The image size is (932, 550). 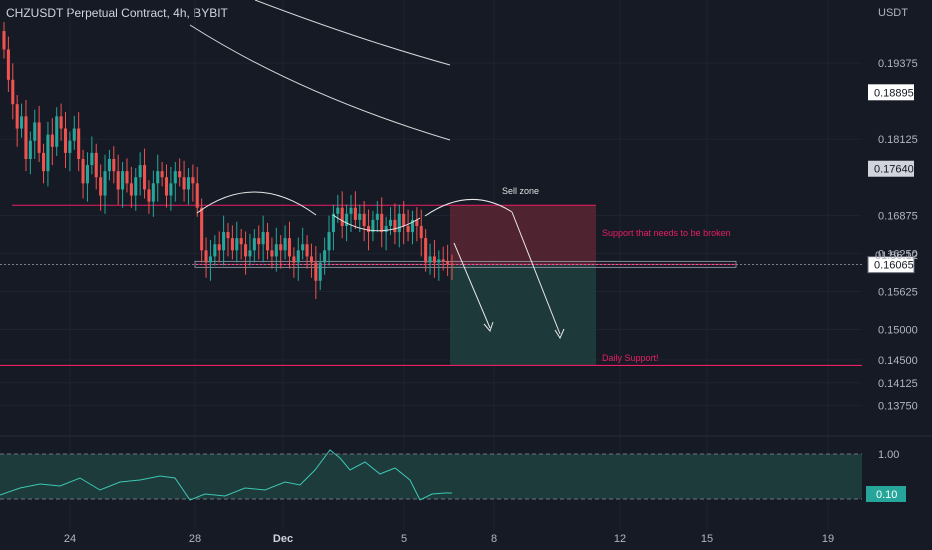 What do you see at coordinates (707, 539) in the screenshot?
I see `x-tick-label: 15` at bounding box center [707, 539].